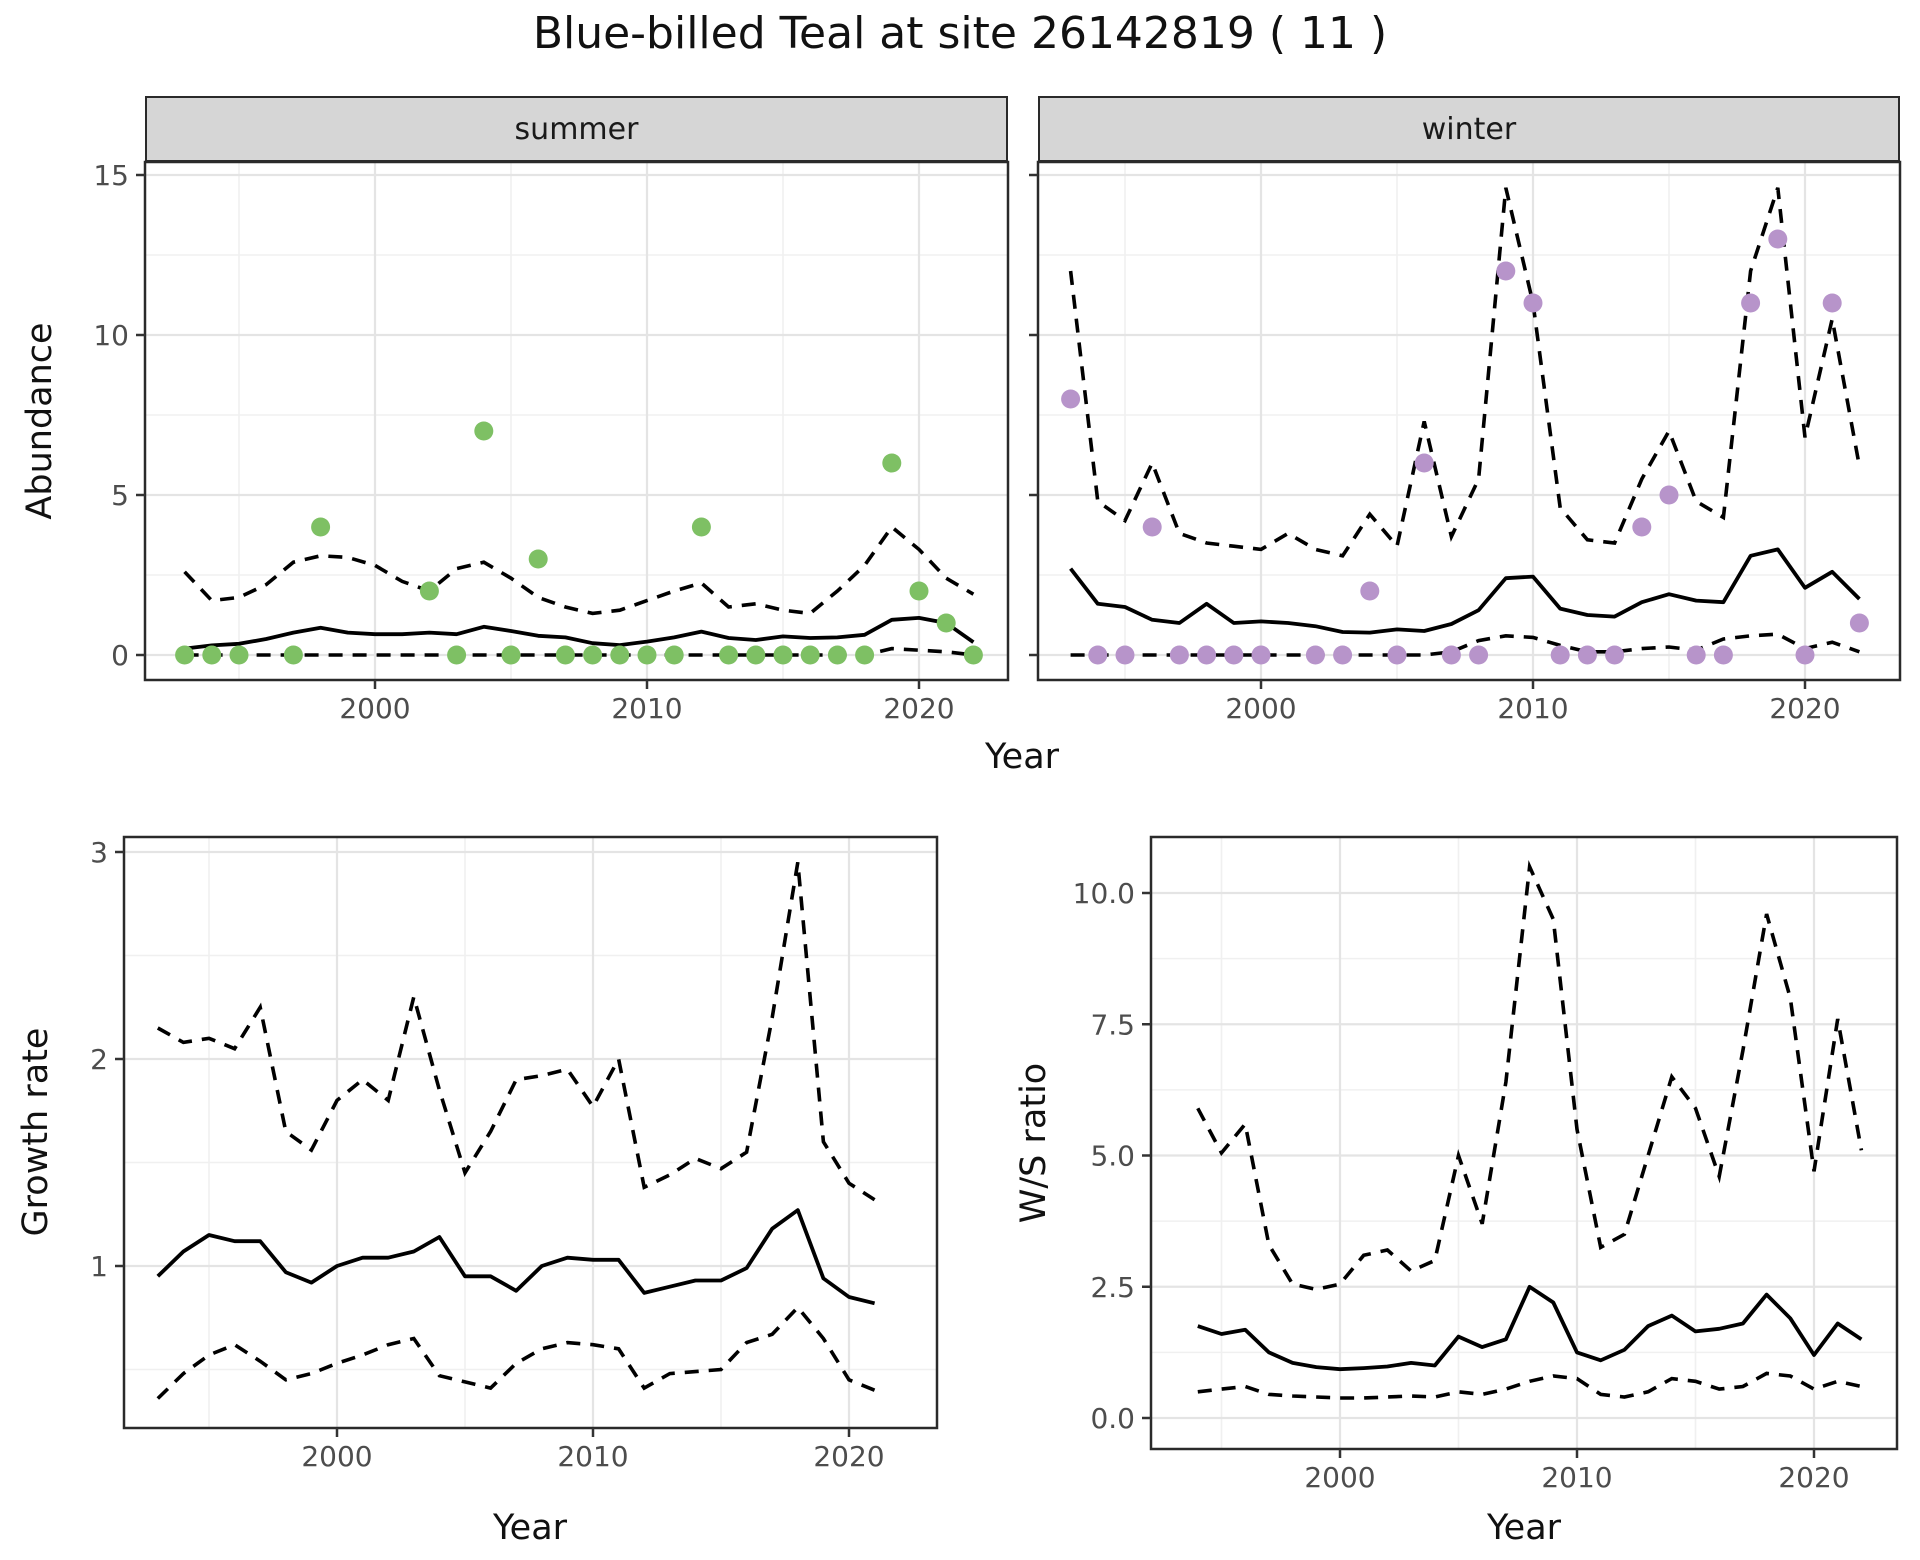  Describe the element at coordinates (111, 175) in the screenshot. I see `y-tick-label: 15` at that location.